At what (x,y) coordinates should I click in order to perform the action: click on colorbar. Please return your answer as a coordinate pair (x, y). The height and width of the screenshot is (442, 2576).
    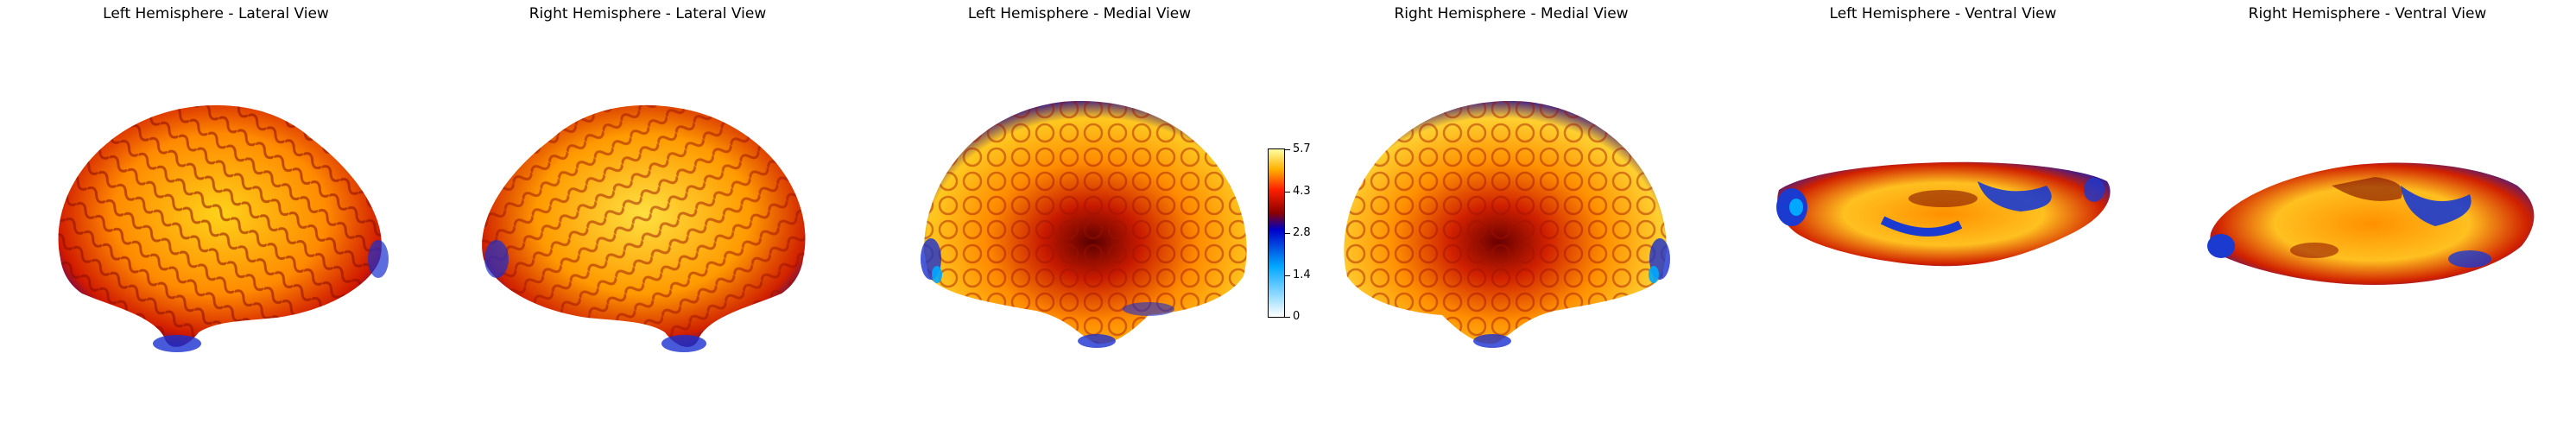
    Looking at the image, I should click on (1276, 233).